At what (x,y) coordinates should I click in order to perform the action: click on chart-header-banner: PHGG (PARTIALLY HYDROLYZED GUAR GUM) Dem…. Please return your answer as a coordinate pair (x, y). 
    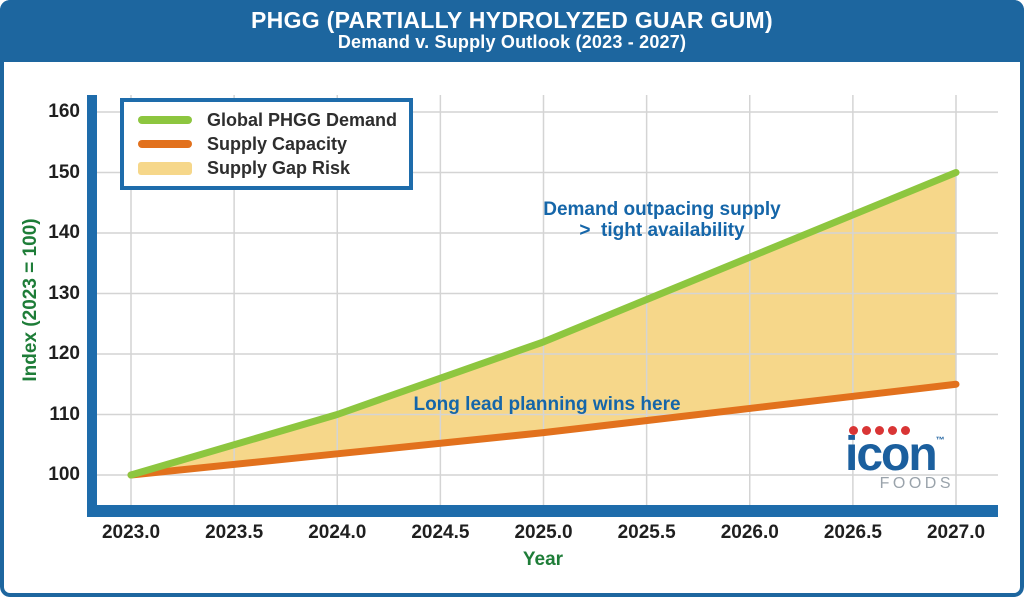
    Looking at the image, I should click on (512, 31).